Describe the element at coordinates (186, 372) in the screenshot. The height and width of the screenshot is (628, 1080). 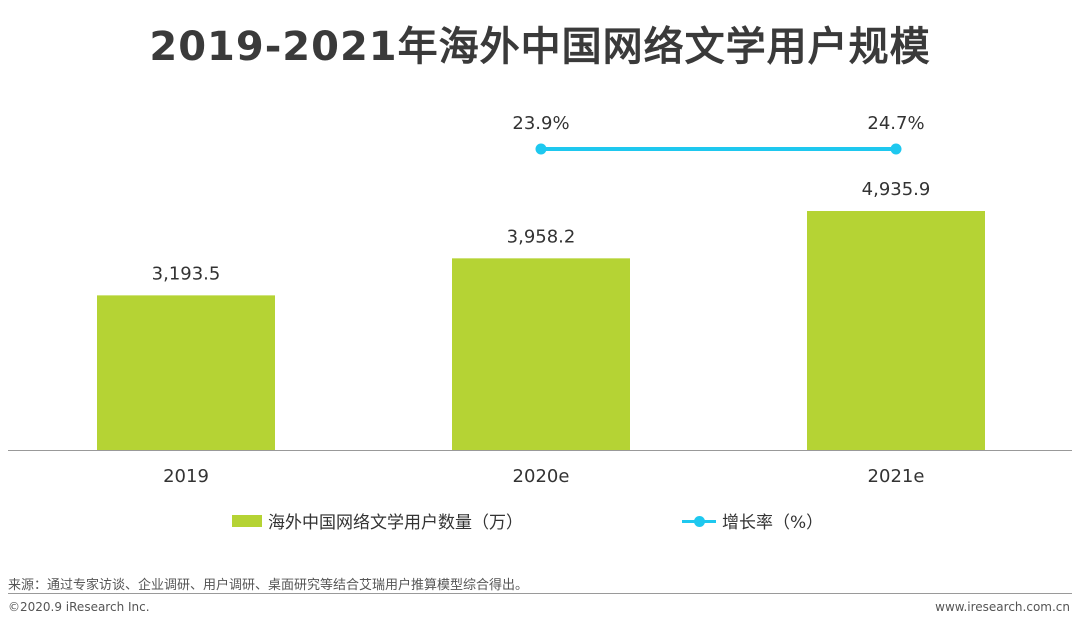
I see `bar-2019` at that location.